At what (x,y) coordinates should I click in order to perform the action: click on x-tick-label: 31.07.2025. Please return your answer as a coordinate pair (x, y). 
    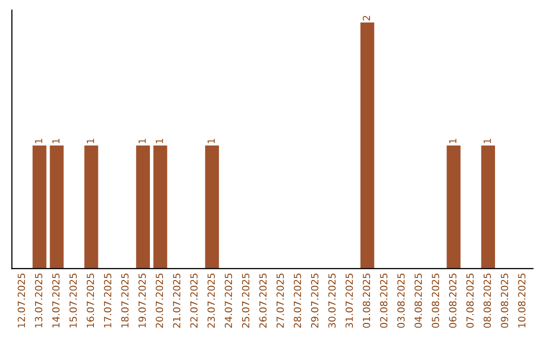
    Looking at the image, I should click on (349, 301).